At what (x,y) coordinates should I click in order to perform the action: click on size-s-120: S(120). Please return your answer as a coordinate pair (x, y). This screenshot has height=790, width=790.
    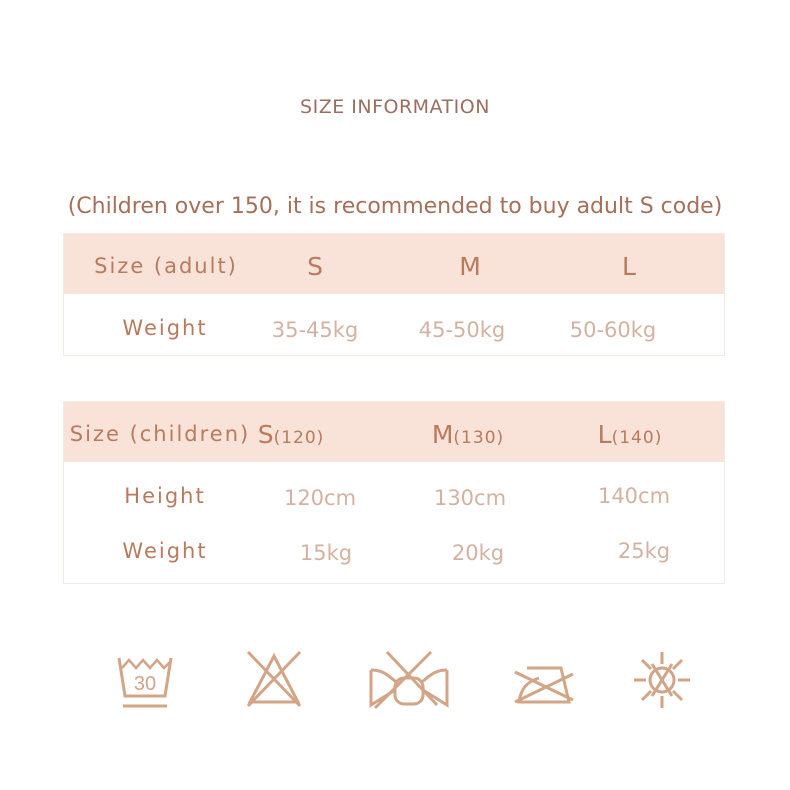
    Looking at the image, I should click on (291, 434).